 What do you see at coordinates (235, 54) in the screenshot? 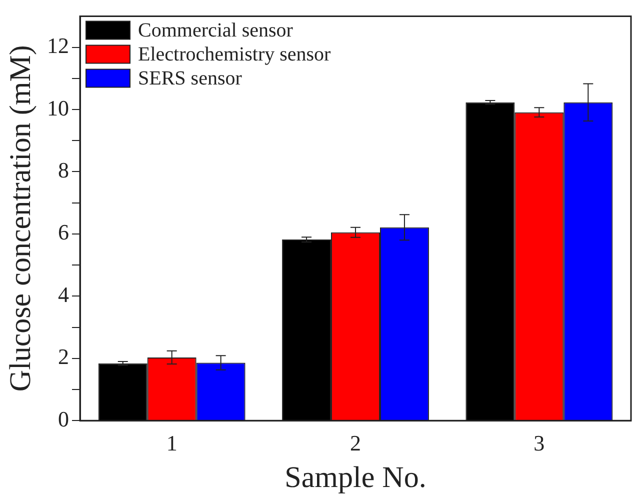
I see `legend-label: Electrochemistry sensor` at bounding box center [235, 54].